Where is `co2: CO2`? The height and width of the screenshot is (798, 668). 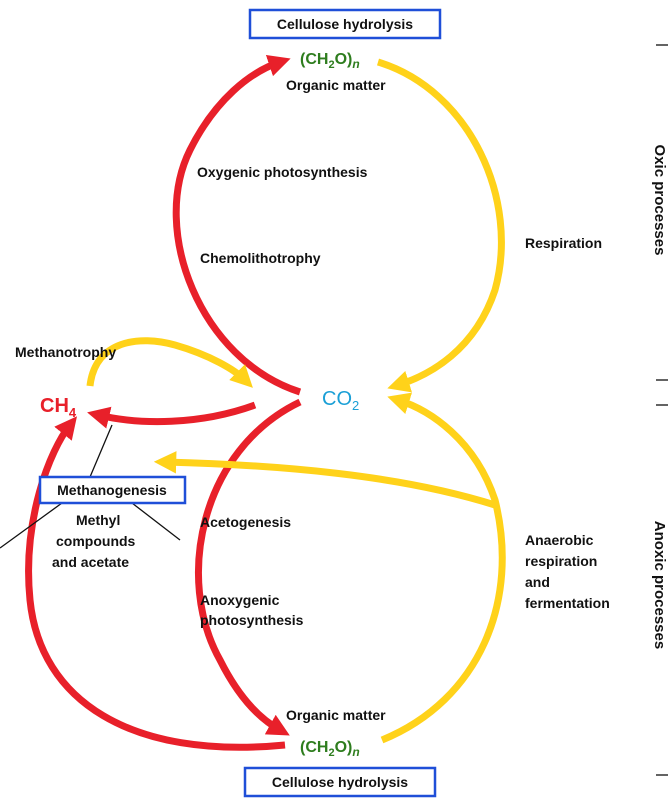
co2: CO2 is located at coordinates (340, 400).